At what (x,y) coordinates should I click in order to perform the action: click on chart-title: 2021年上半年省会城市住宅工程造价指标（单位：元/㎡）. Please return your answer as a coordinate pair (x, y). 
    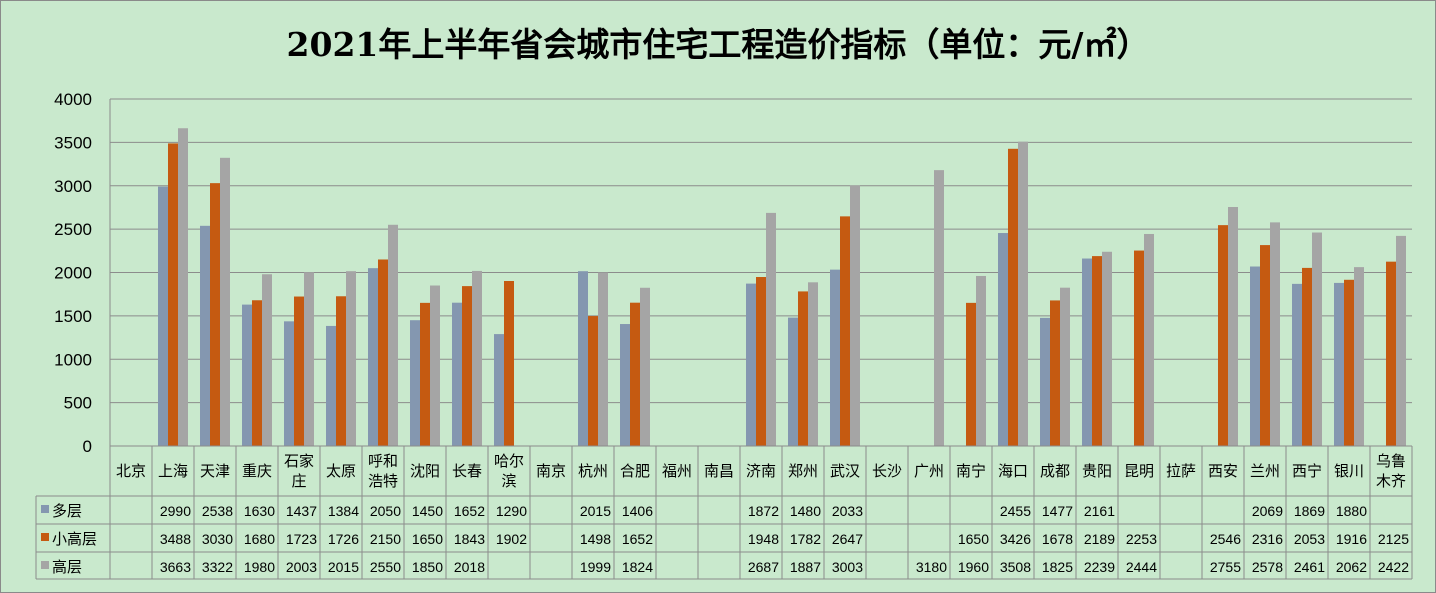
    Looking at the image, I should click on (718, 44).